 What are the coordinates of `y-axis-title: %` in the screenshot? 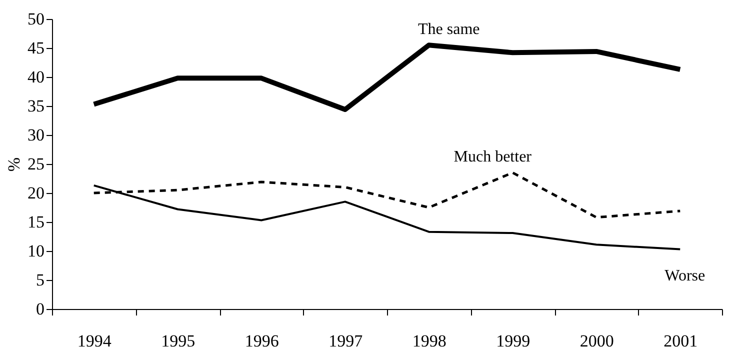 It's located at (14, 164).